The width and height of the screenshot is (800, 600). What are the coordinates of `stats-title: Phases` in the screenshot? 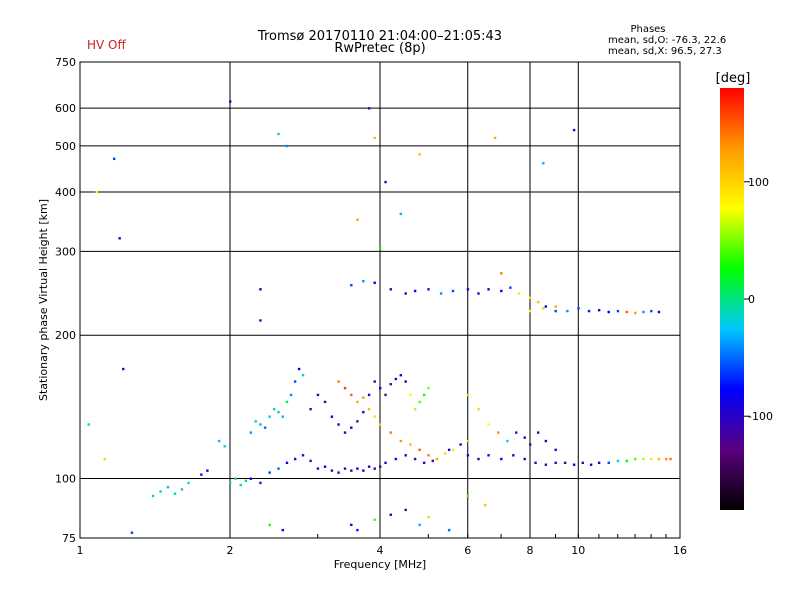 It's located at (647, 29).